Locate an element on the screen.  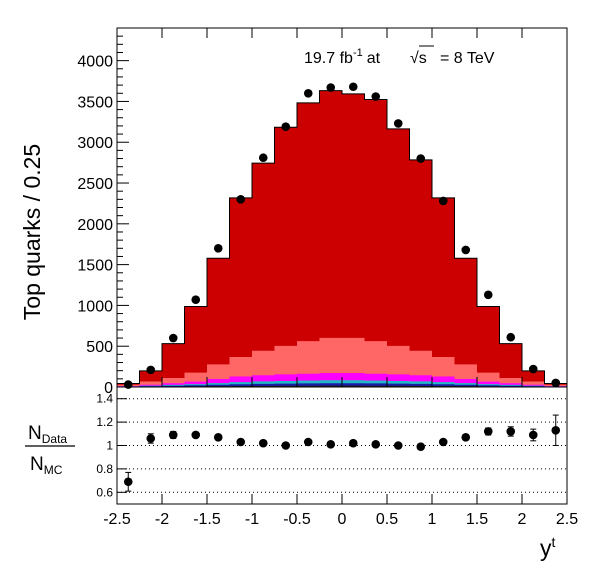
x-tick-label: 1.5 is located at coordinates (477, 519).